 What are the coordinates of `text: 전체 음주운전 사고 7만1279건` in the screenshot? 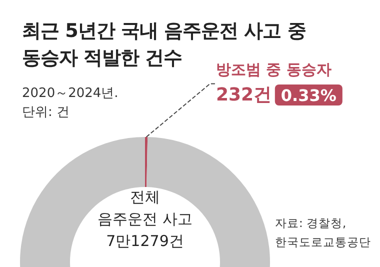 It's located at (145, 219).